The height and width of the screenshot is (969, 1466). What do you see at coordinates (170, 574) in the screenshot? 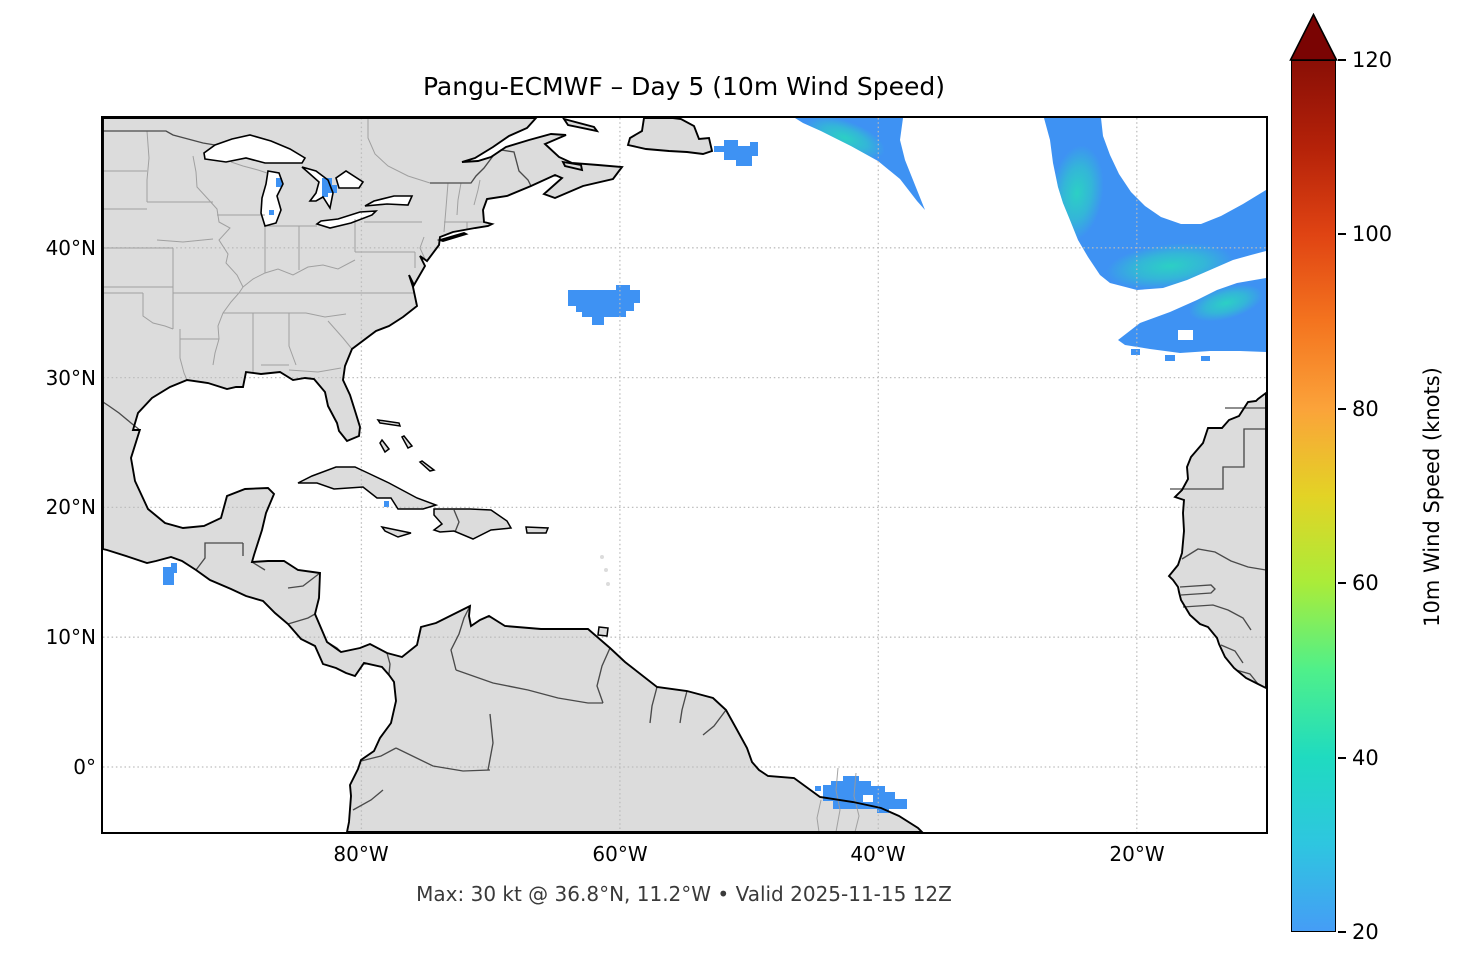
I see `wind-patch-tehuantepec` at bounding box center [170, 574].